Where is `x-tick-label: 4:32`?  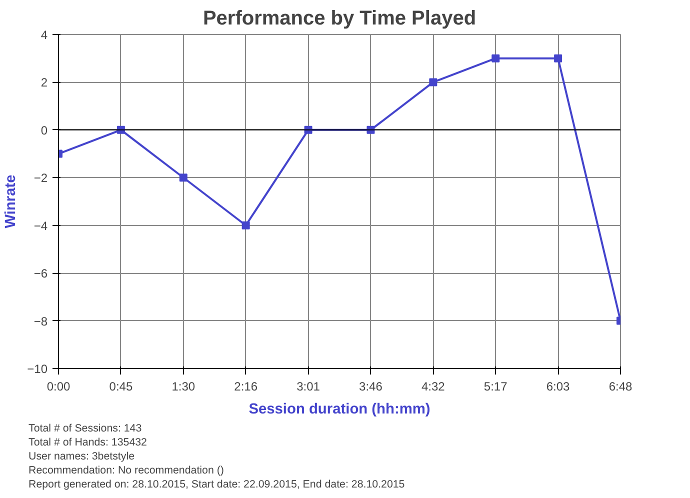
x-tick-label: 4:32 is located at coordinates (433, 387).